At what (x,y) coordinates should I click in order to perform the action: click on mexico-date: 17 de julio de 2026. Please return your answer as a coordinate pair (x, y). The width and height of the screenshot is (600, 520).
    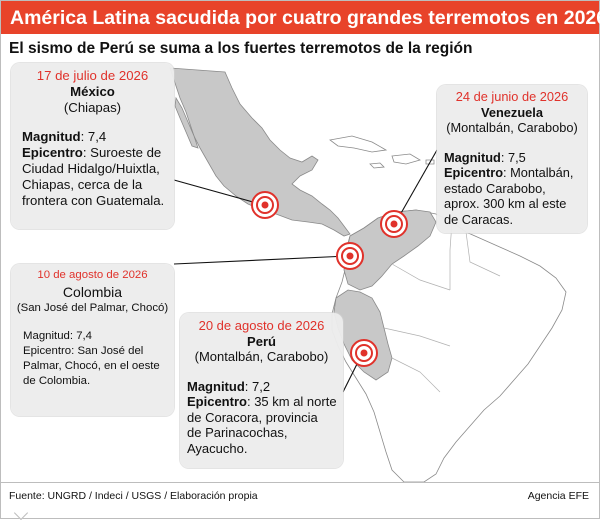
    Looking at the image, I should click on (92, 75).